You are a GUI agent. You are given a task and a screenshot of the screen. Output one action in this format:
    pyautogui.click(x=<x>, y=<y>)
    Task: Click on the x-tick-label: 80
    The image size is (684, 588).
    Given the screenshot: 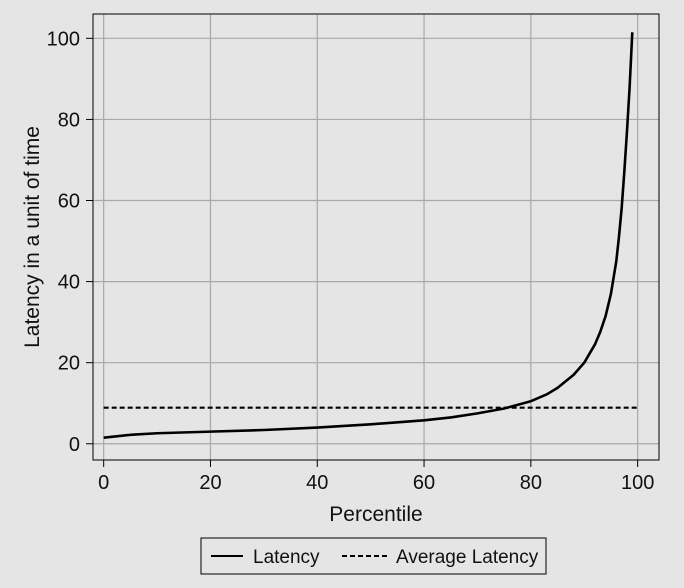 What is the action you would take?
    pyautogui.click(x=531, y=483)
    